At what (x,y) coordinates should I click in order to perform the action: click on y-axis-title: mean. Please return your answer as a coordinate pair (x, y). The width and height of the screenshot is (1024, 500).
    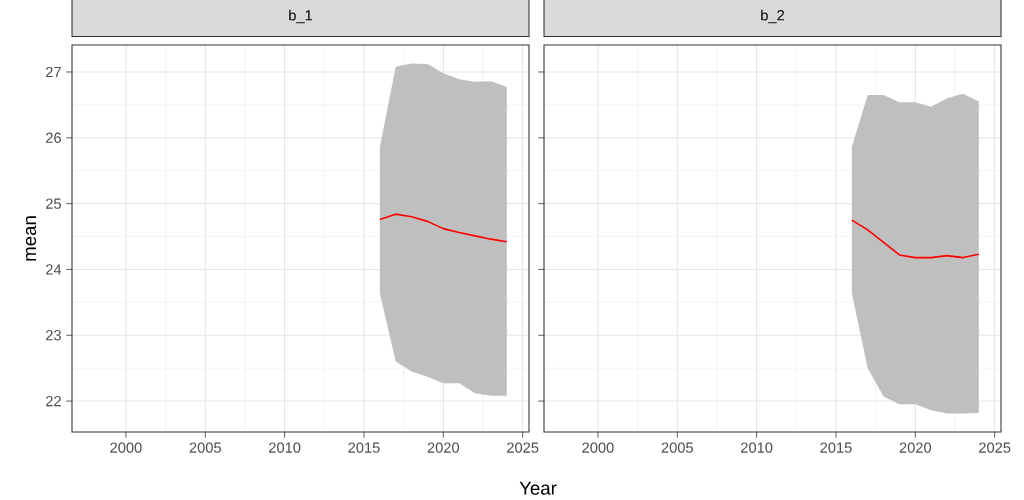
    Looking at the image, I should click on (31, 238).